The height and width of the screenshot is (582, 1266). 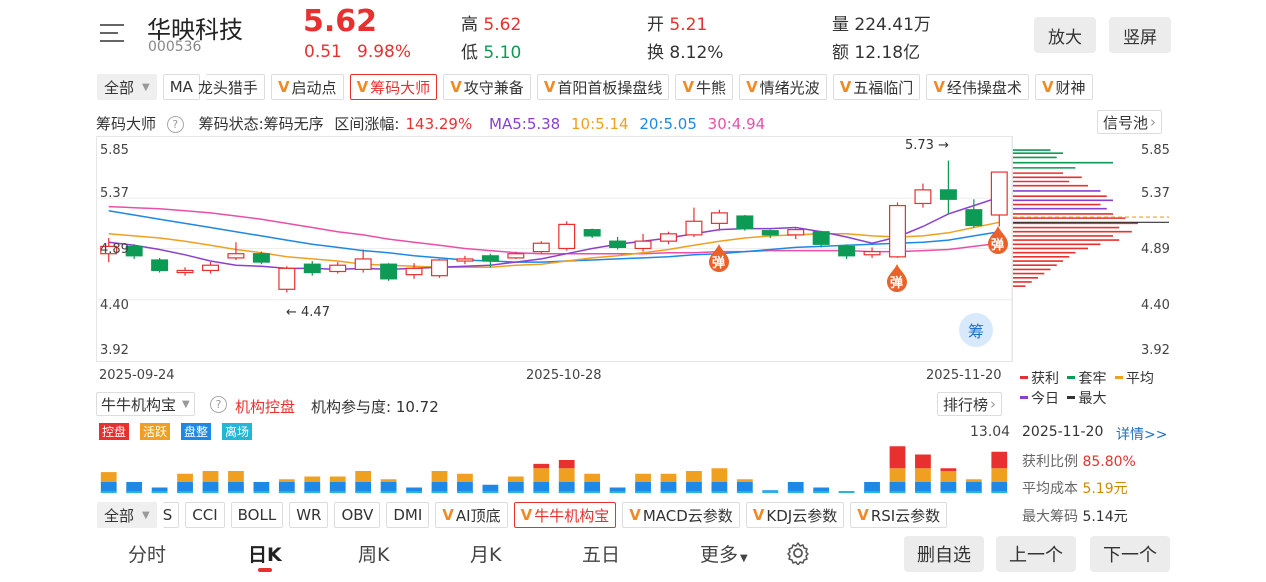 What do you see at coordinates (195, 30) in the screenshot?
I see `stock-name: 华映科技` at bounding box center [195, 30].